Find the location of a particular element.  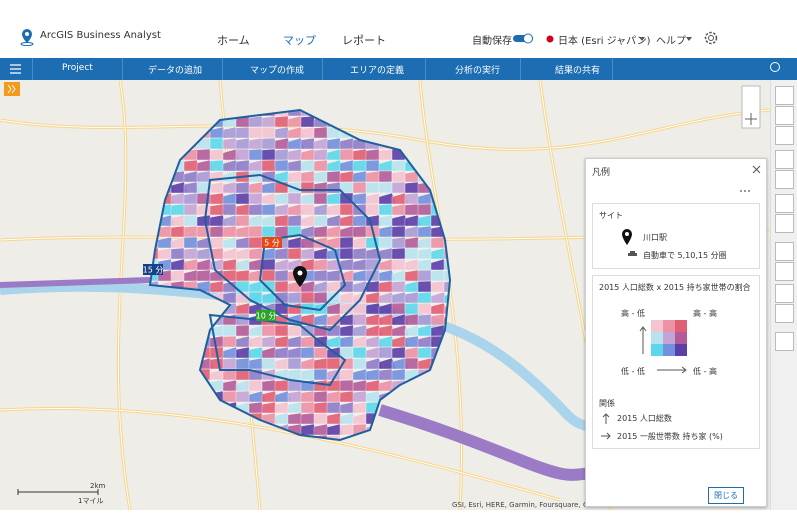

expand-icon is located at coordinates (11, 89).